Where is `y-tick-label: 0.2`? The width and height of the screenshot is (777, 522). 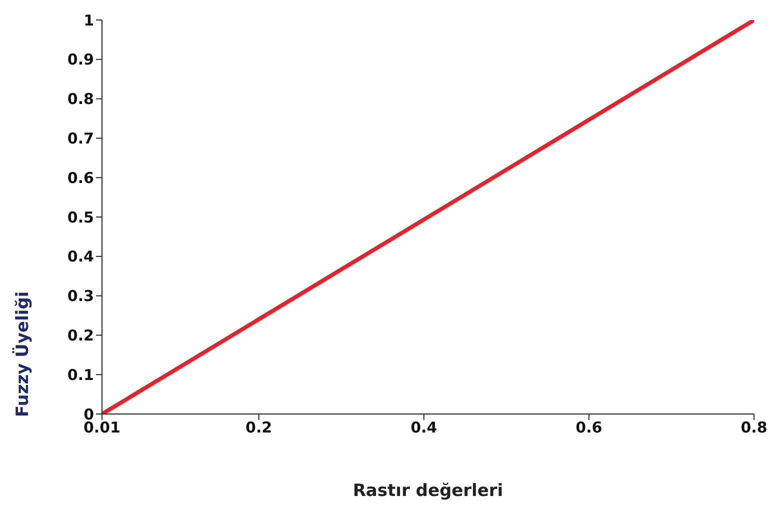
y-tick-label: 0.2 is located at coordinates (80, 335).